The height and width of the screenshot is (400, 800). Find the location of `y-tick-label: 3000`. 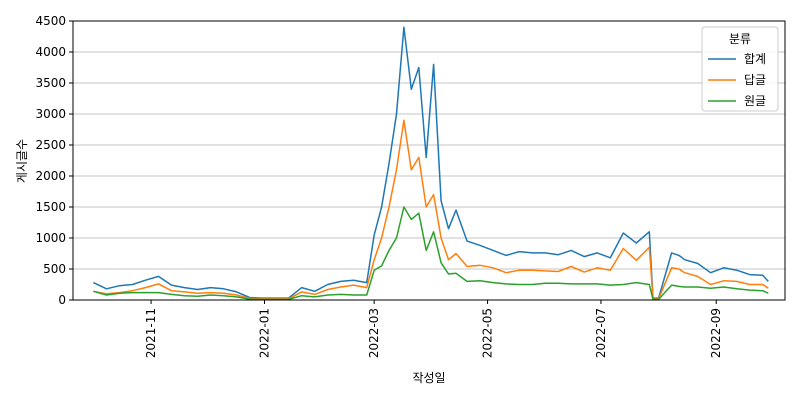

y-tick-label: 3000 is located at coordinates (50, 114).